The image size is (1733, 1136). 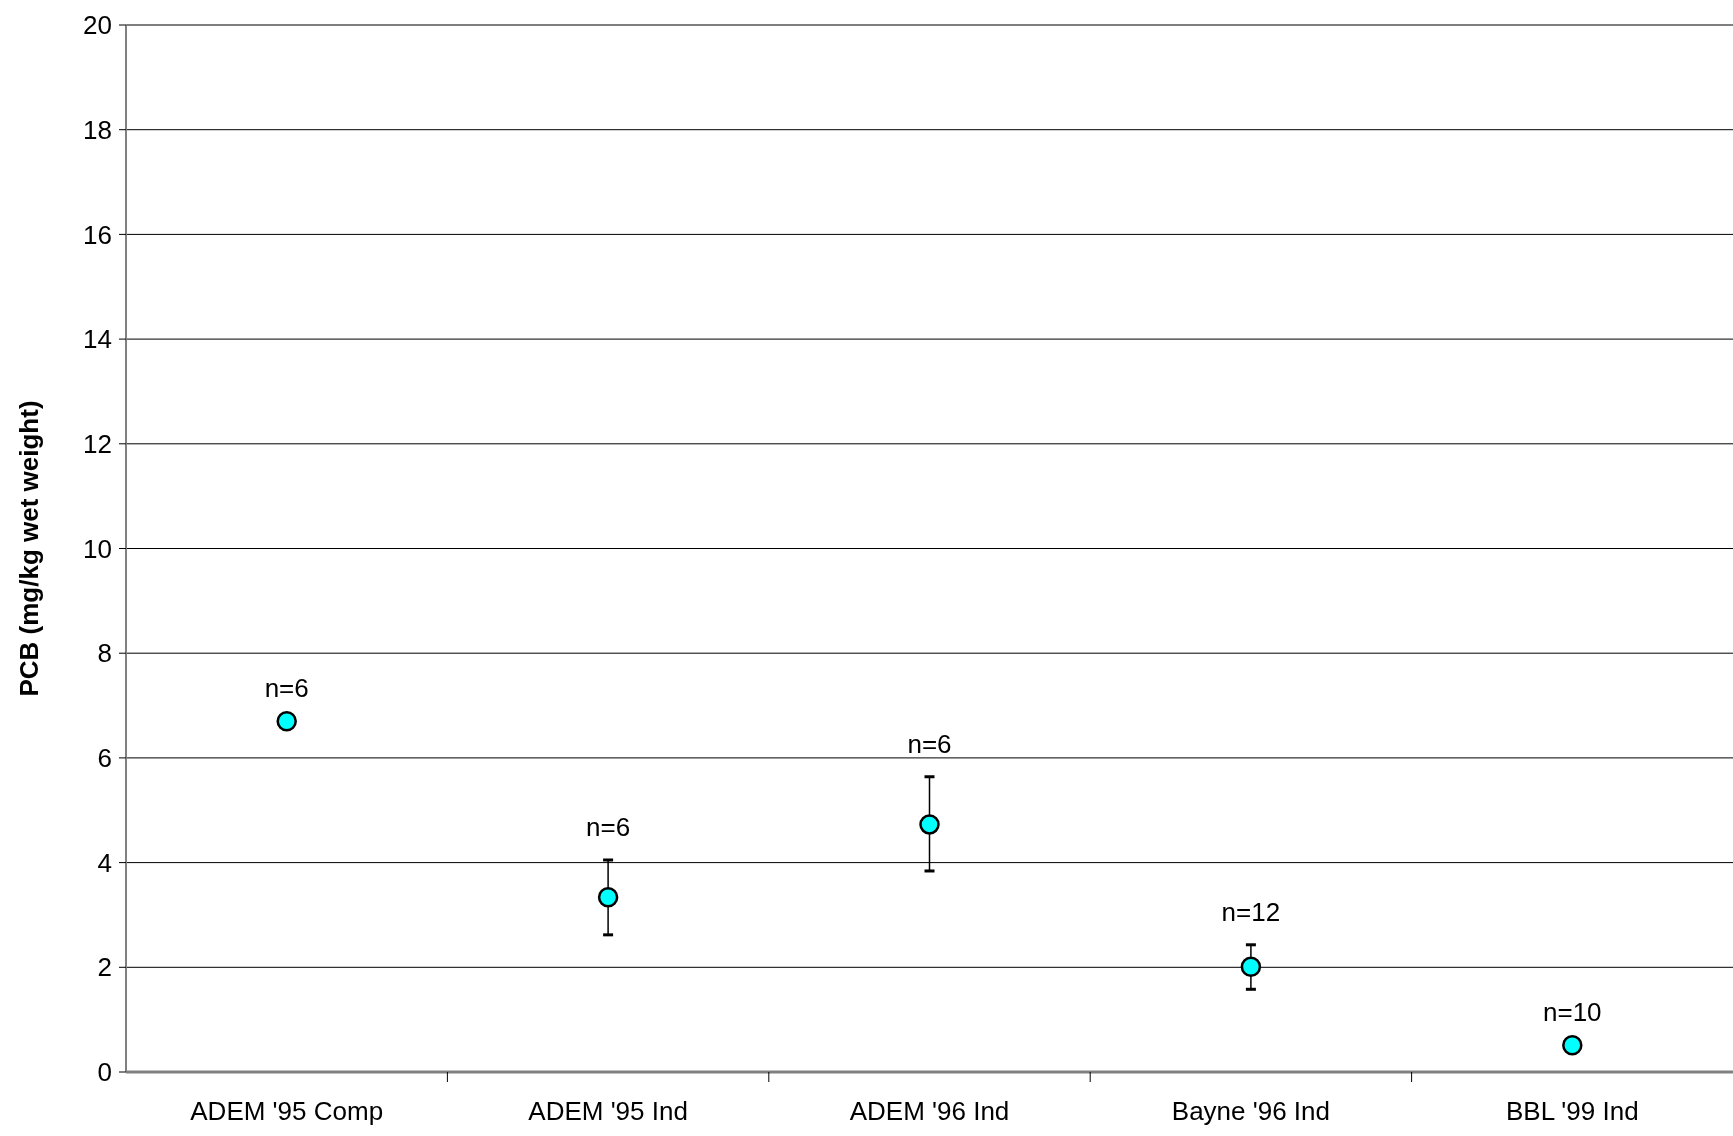 I want to click on x-tick-label: Bayne '96 Ind, so click(x=1250, y=1111).